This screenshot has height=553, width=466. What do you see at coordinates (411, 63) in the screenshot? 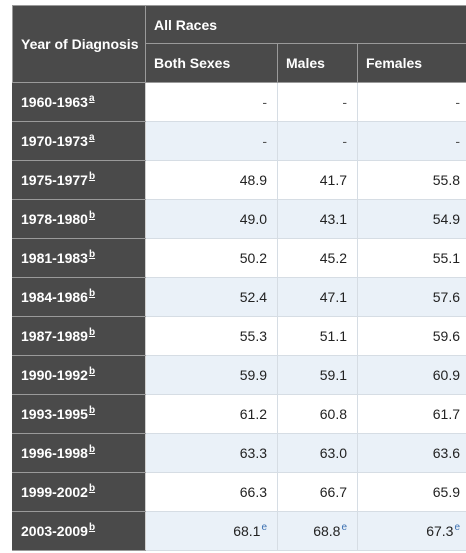
I see `females-header: Females` at bounding box center [411, 63].